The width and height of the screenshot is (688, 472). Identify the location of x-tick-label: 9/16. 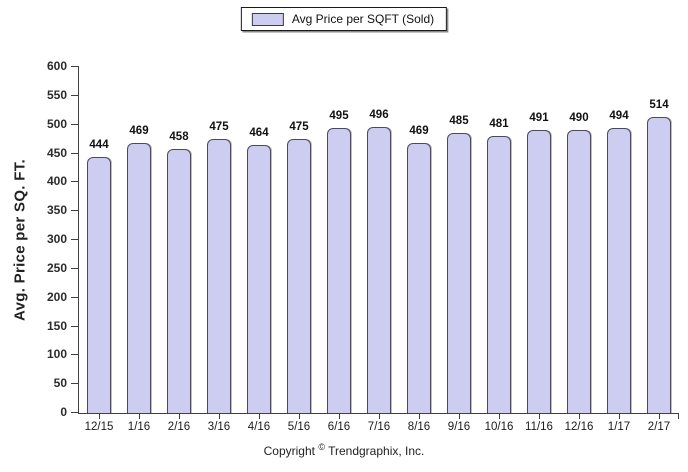
(459, 427).